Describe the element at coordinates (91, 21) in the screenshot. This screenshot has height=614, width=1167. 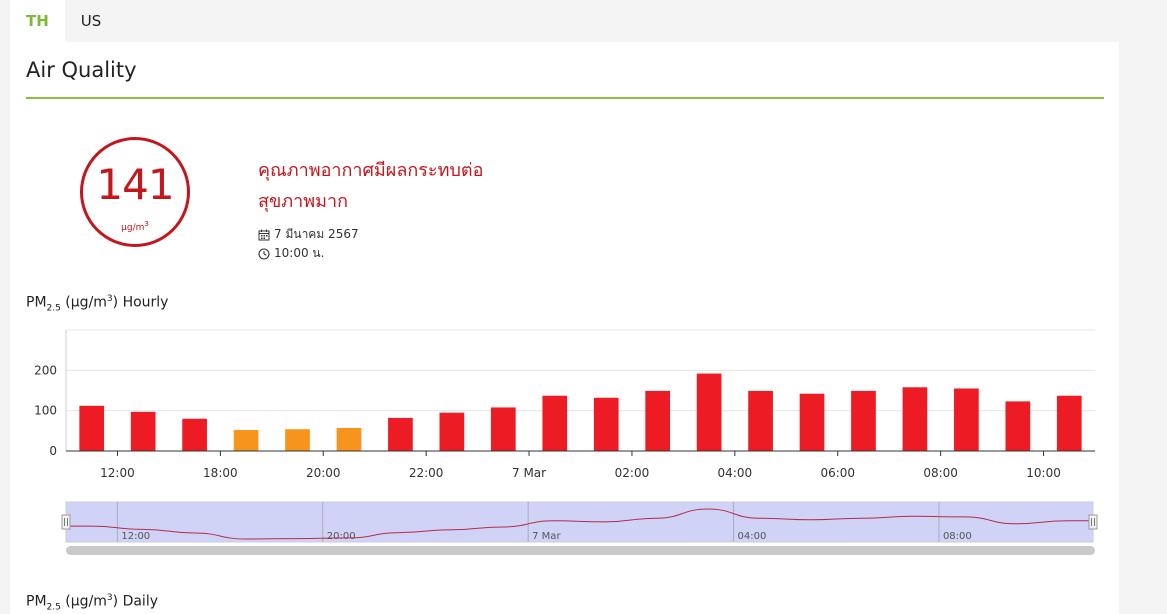
I see `tab-us: US` at that location.